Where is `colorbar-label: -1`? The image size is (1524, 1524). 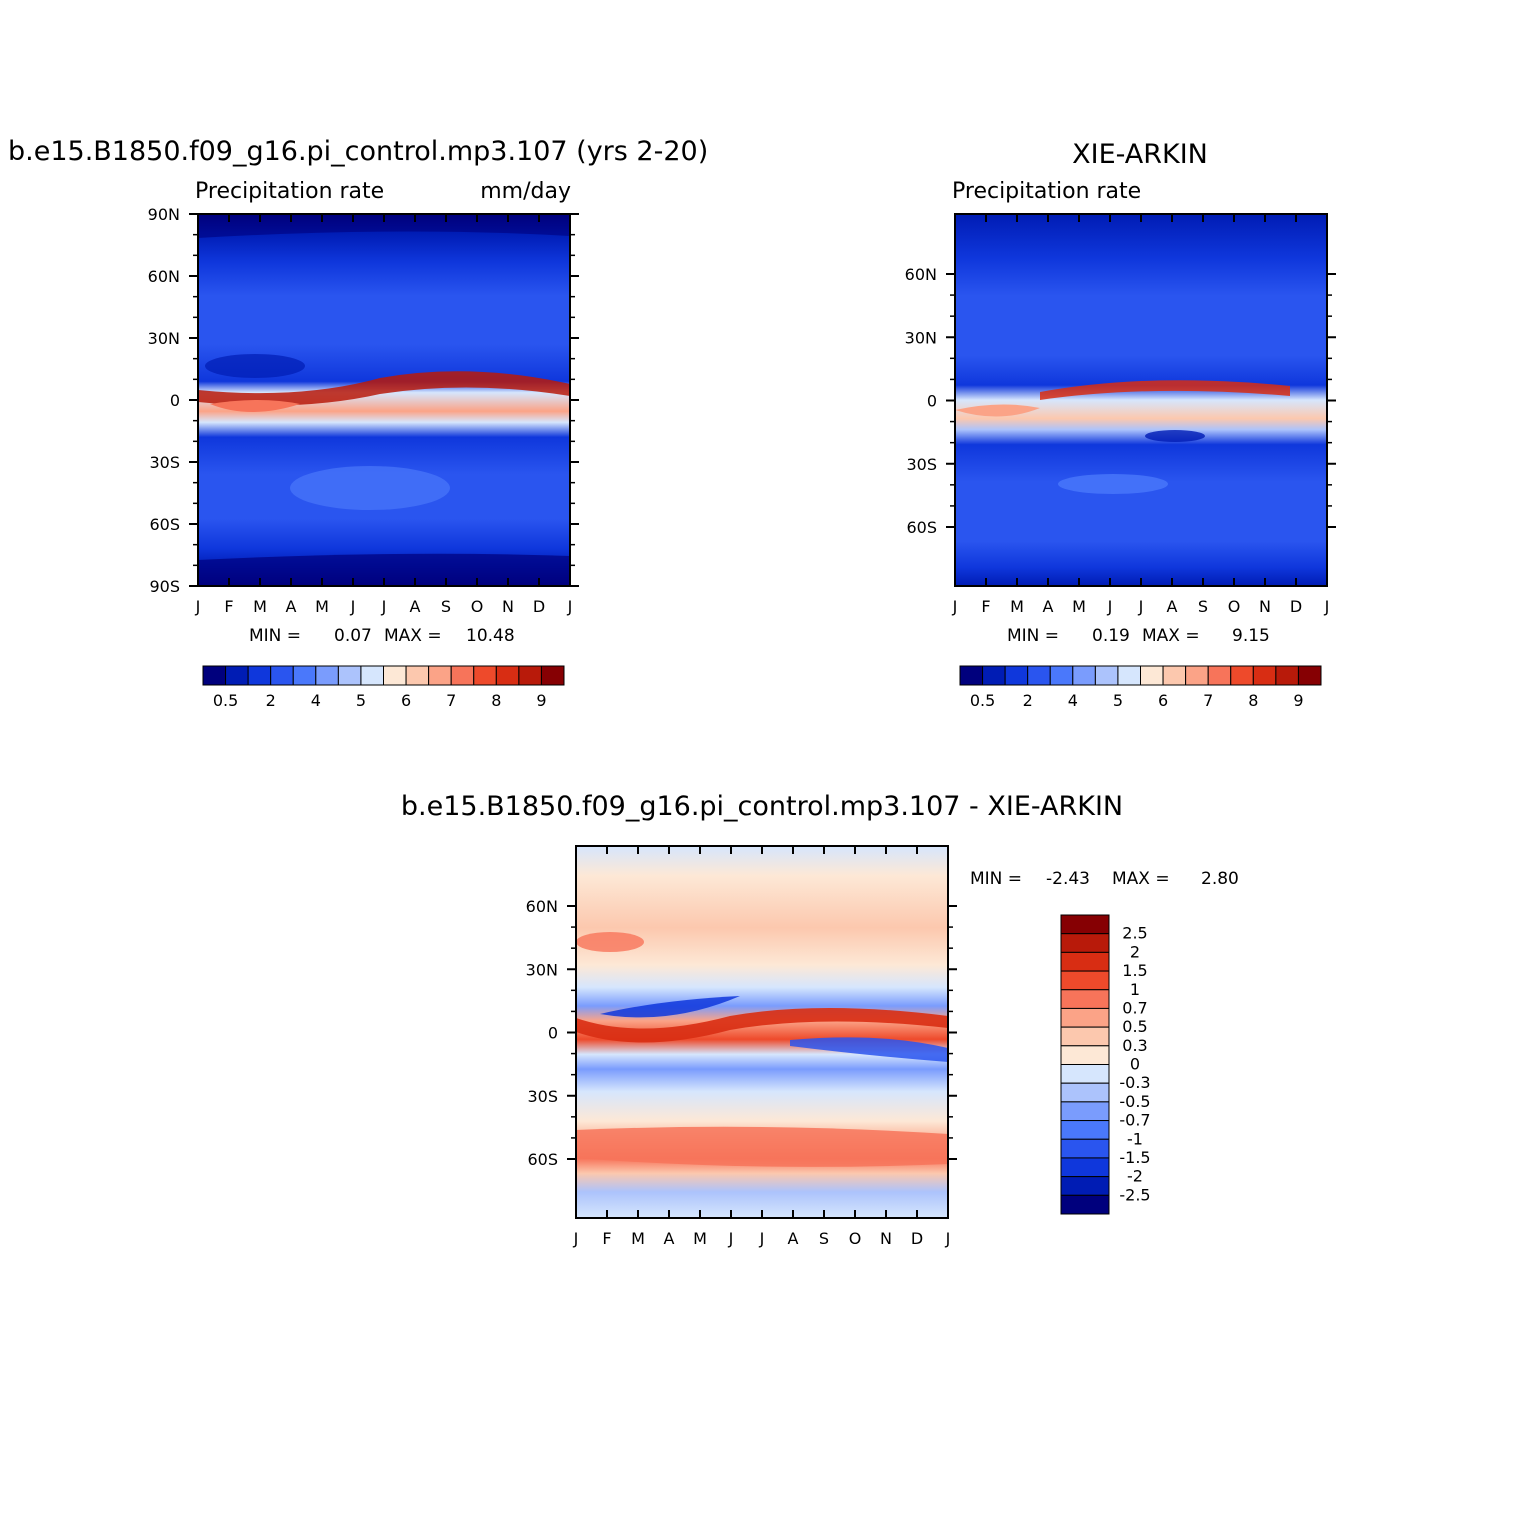
colorbar-label: -1 is located at coordinates (1135, 1138).